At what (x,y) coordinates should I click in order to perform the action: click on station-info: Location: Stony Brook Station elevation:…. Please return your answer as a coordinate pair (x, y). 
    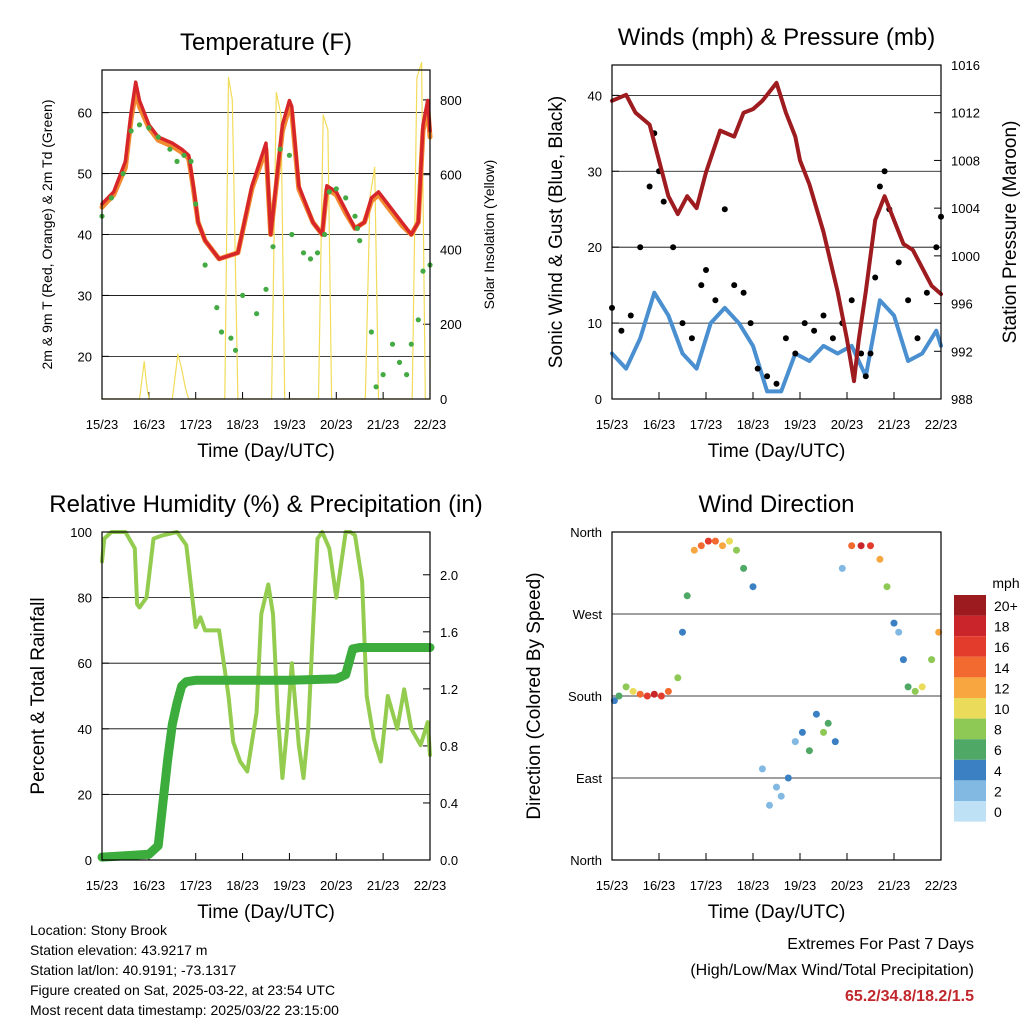
    Looking at the image, I should click on (184, 970).